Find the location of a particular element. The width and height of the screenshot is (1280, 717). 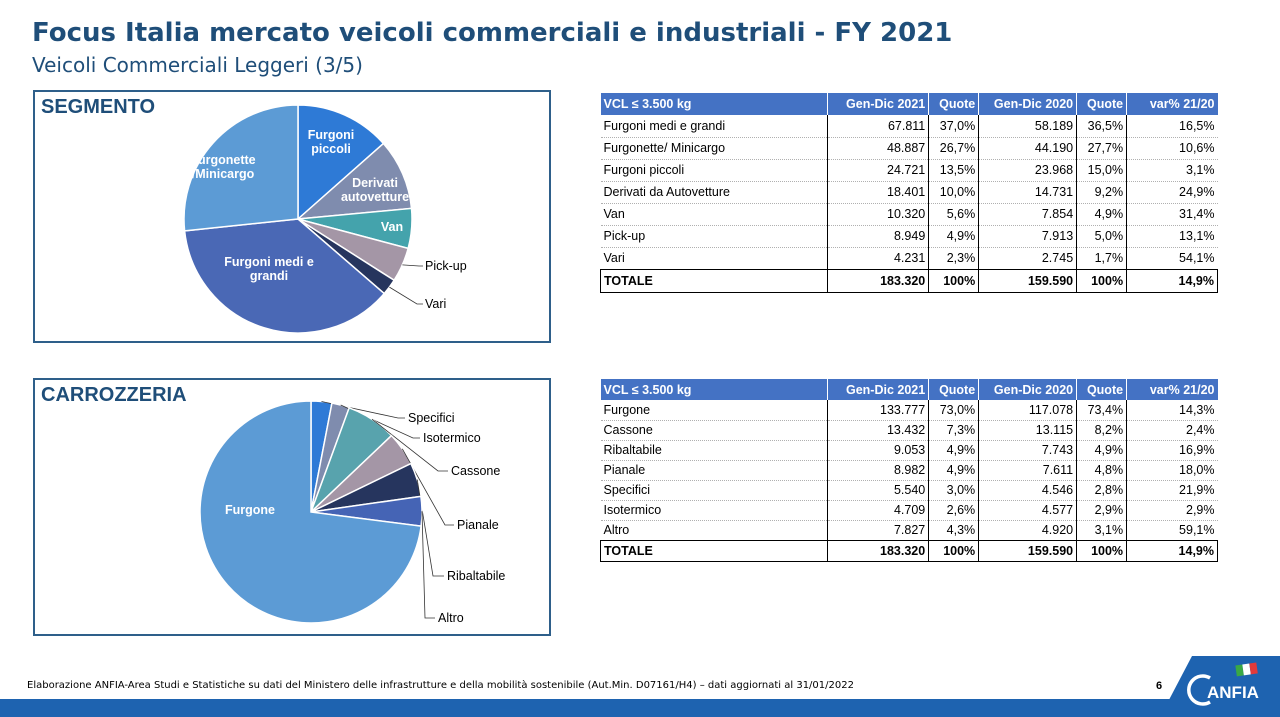

table-row: Pianale 8.982 4,9% 7.611 4,8% 18,0% is located at coordinates (909, 470).